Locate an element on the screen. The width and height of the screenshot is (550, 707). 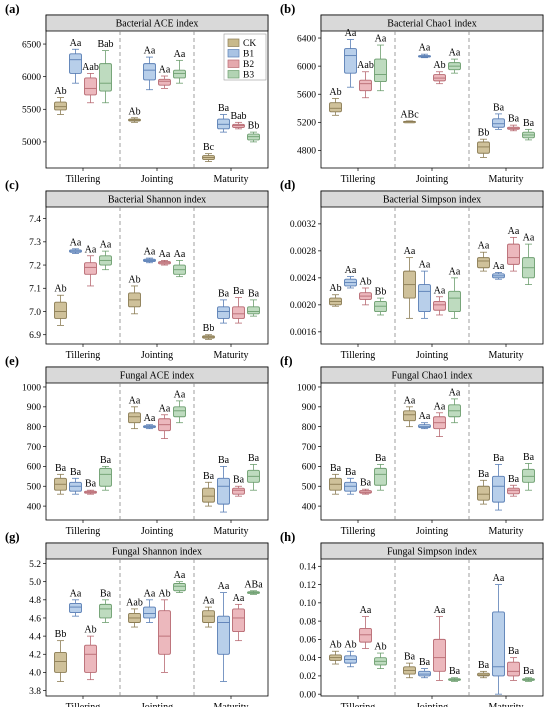
y-tick-label: 6500 is located at coordinates (31, 45).